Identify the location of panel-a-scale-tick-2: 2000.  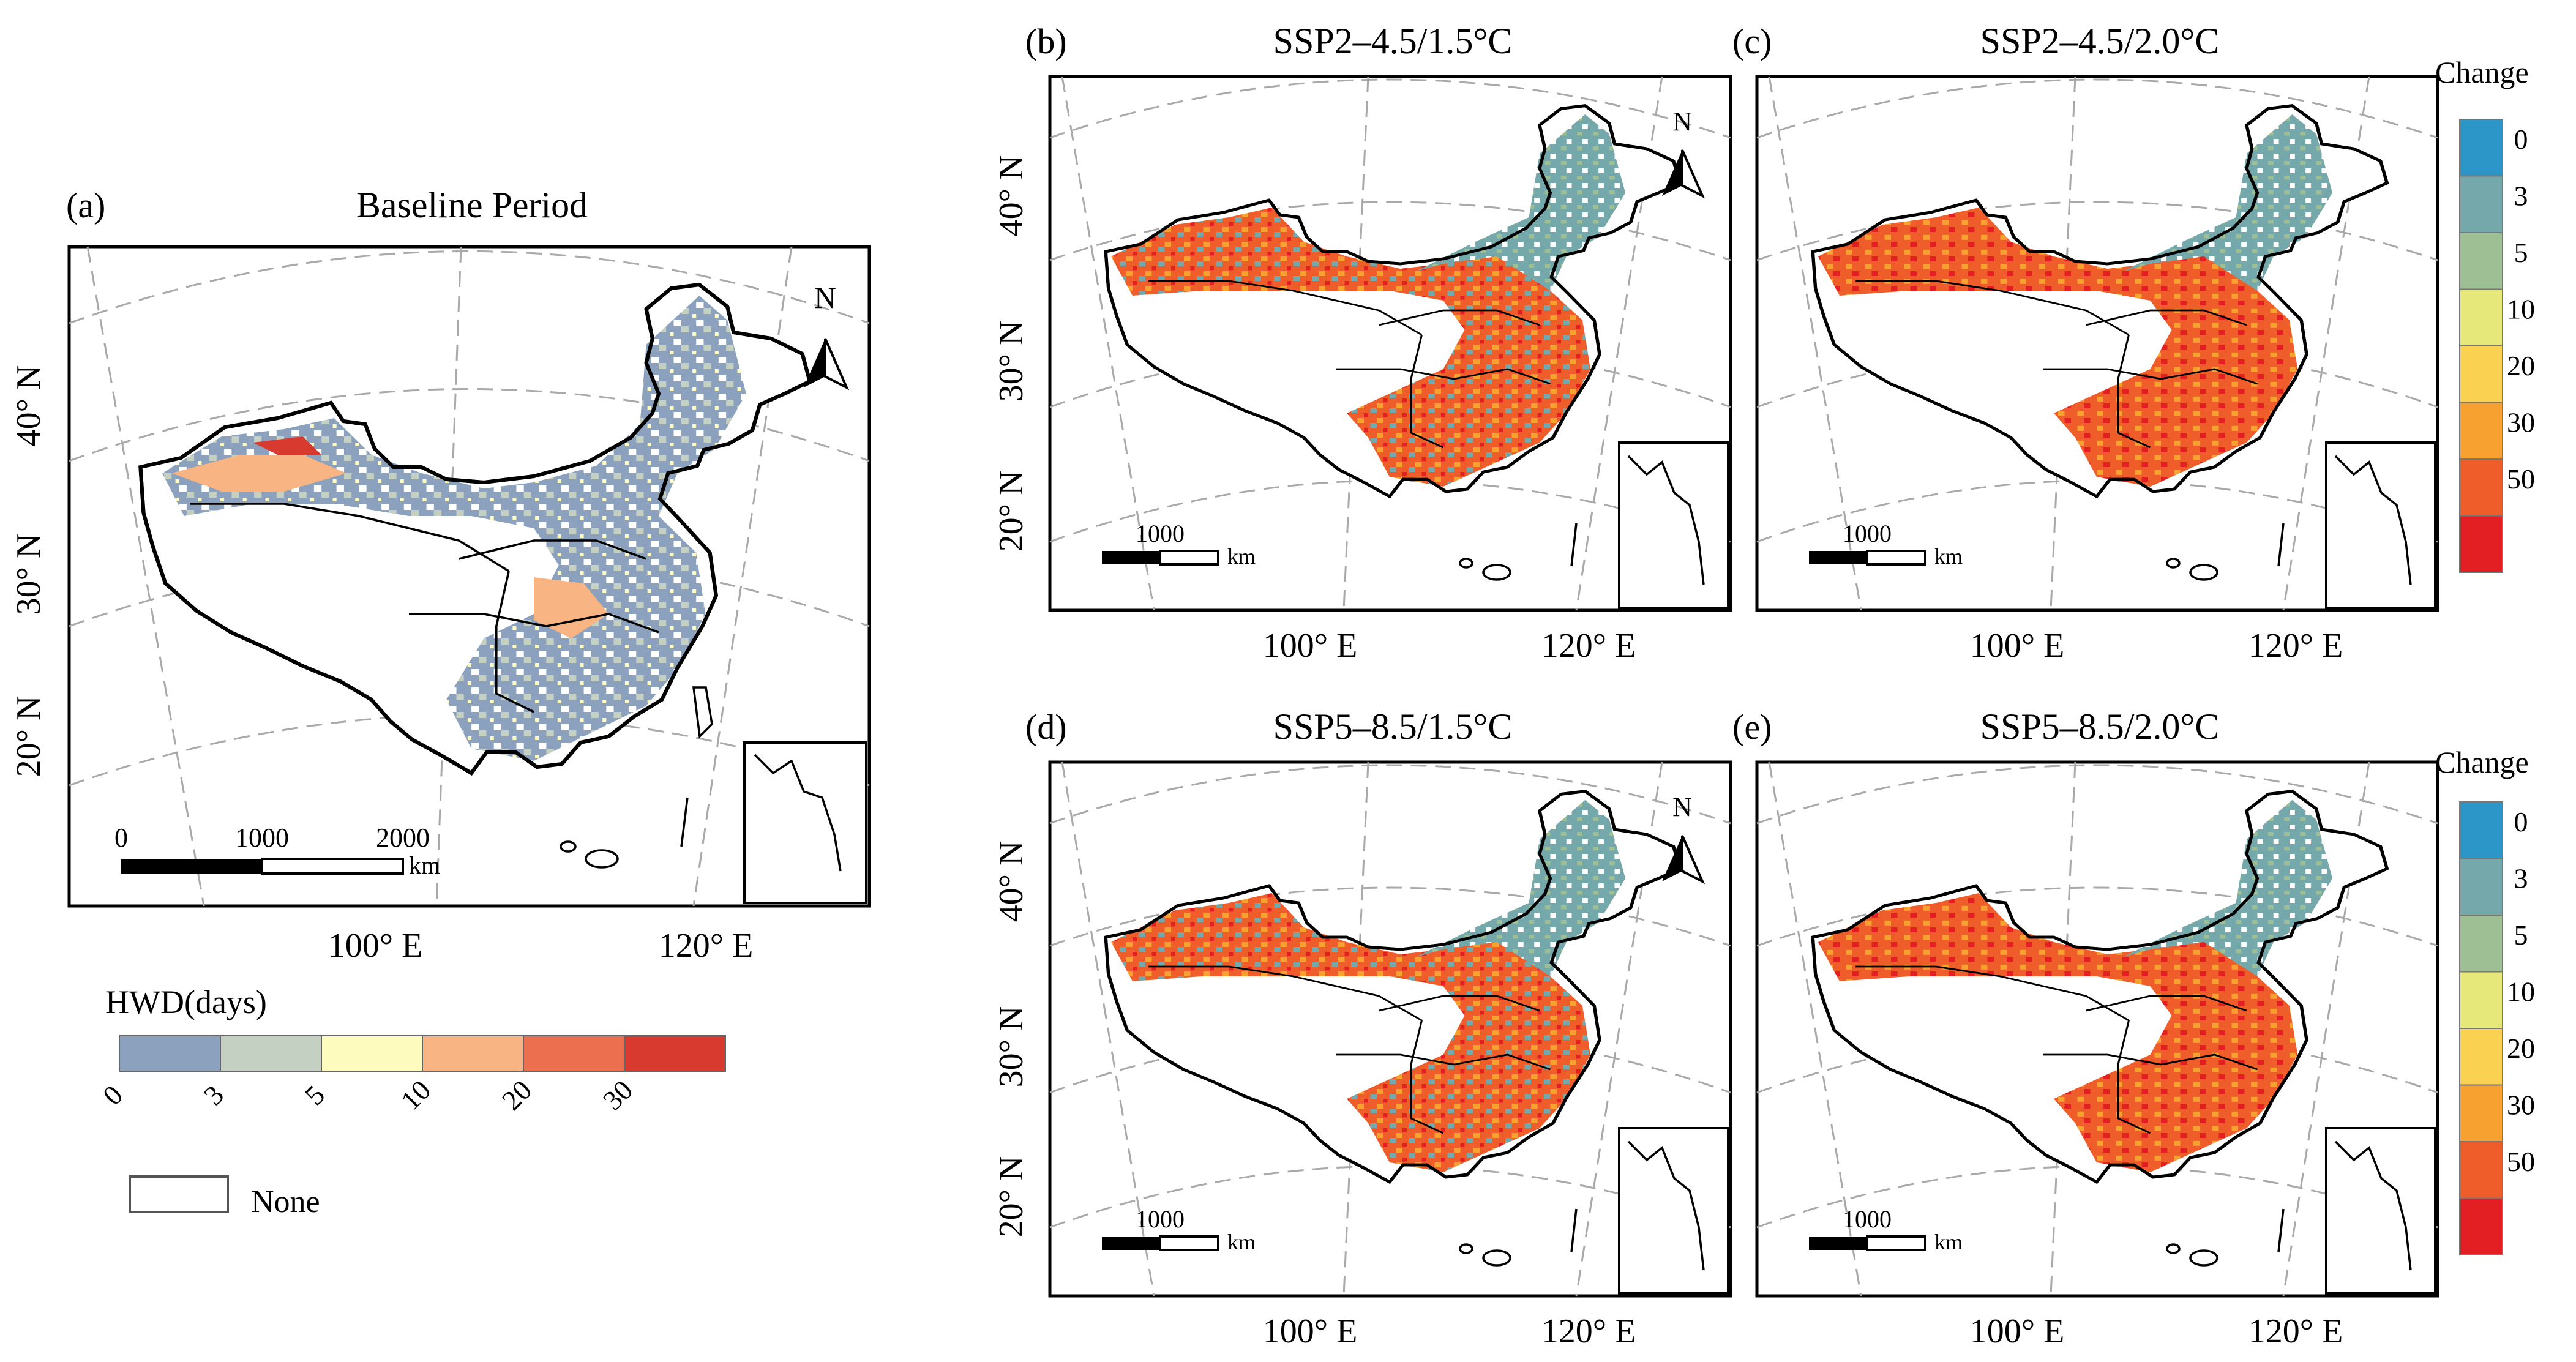
(403, 838).